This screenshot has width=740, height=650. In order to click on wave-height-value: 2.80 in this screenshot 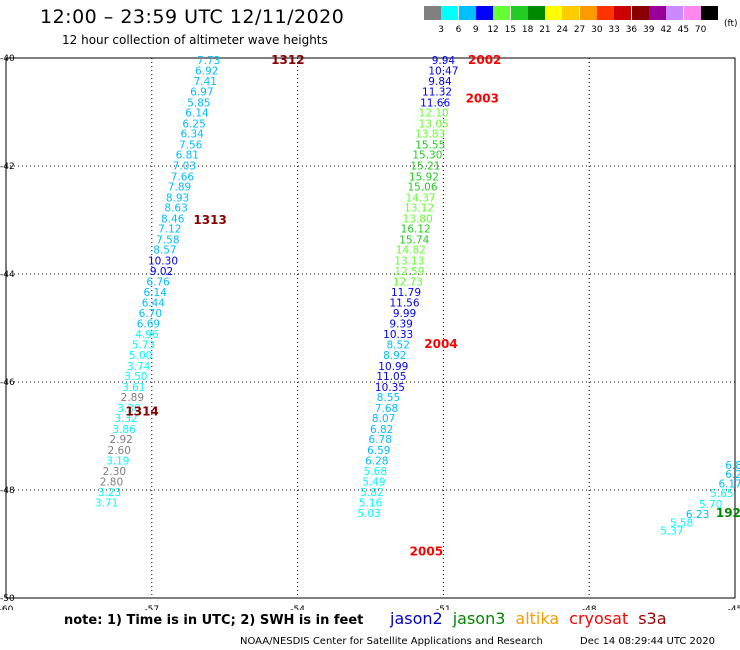, I will do `click(111, 482)`.